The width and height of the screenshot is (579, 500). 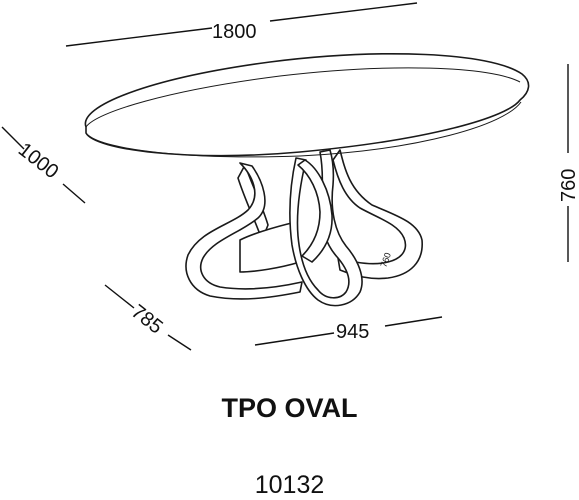 What do you see at coordinates (289, 485) in the screenshot?
I see `product-code: 10132` at bounding box center [289, 485].